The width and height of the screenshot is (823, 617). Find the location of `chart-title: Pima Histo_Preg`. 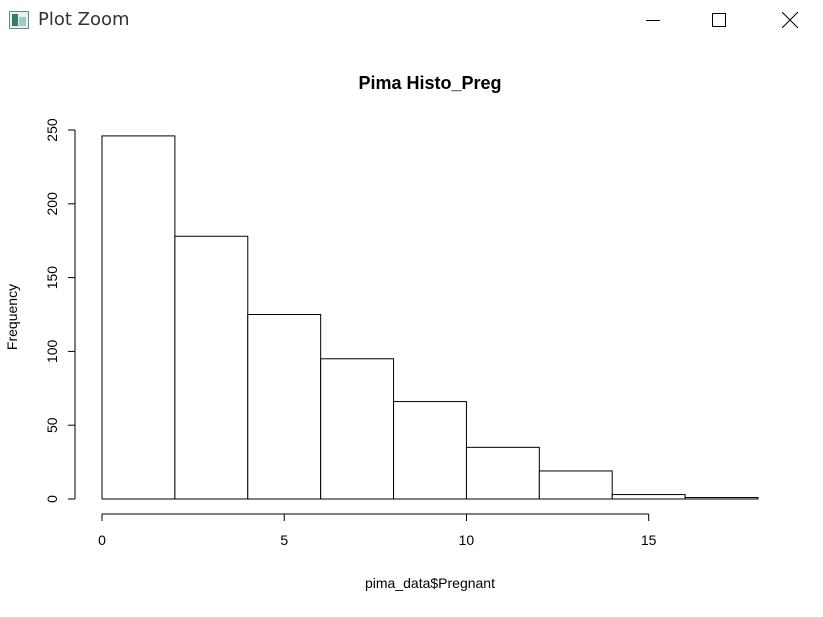

chart-title: Pima Histo_Preg is located at coordinates (429, 83).